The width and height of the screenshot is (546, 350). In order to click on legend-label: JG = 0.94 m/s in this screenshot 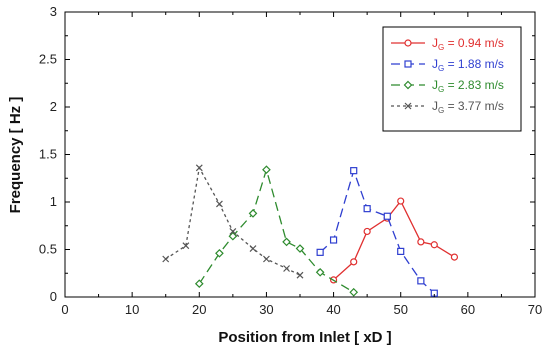, I will do `click(468, 44)`.